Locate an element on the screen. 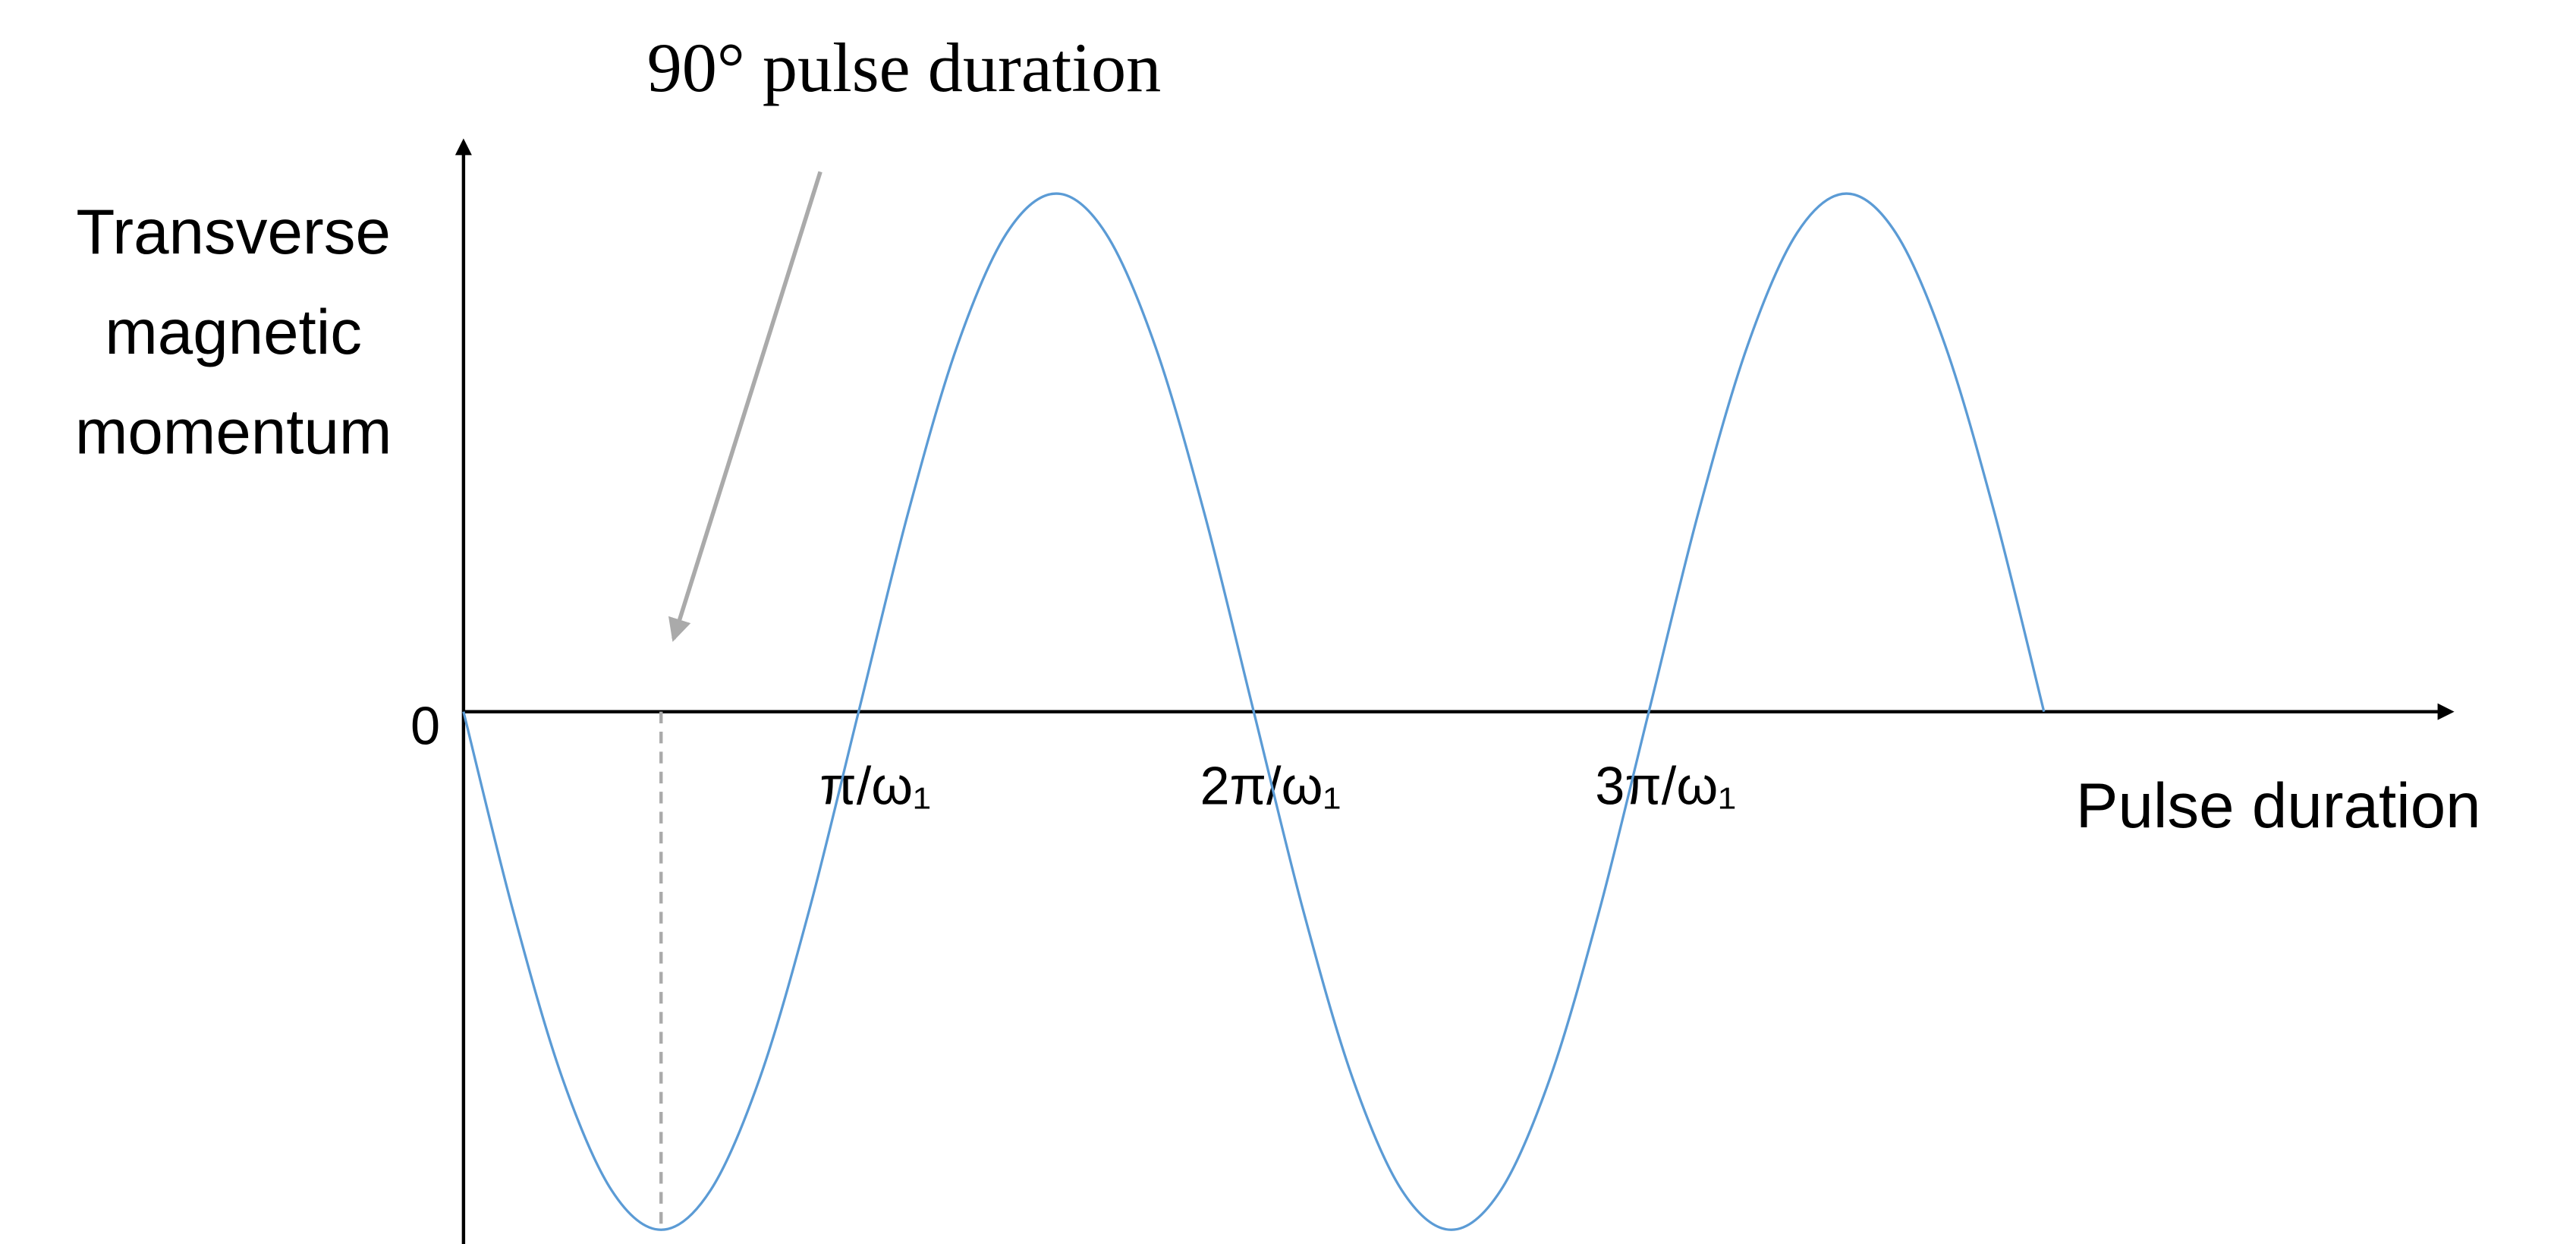  annotation-arrow is located at coordinates (745, 406).